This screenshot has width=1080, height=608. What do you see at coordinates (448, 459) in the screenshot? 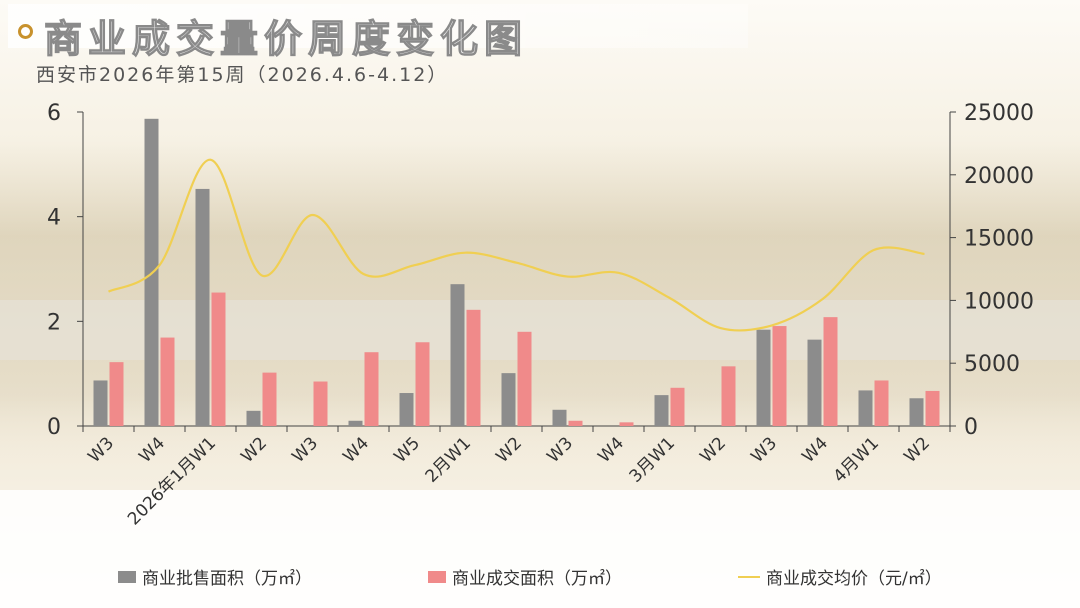
I see `x-tick-label: 2月W1` at bounding box center [448, 459].